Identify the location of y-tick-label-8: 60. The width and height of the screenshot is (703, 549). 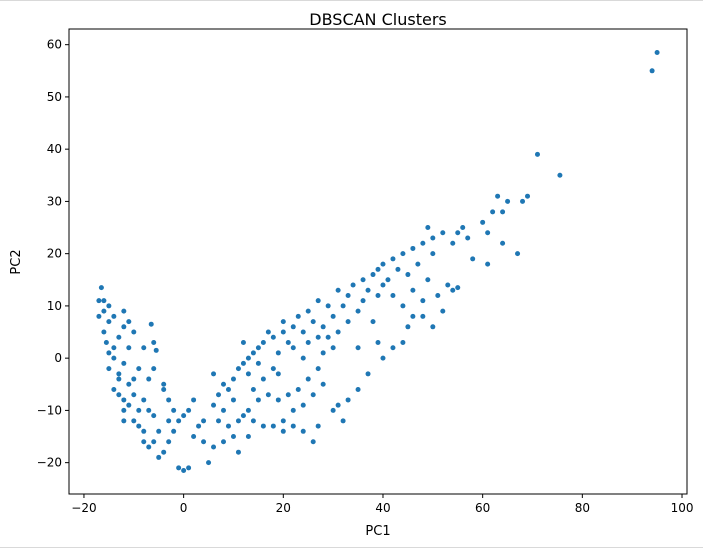
(54, 45).